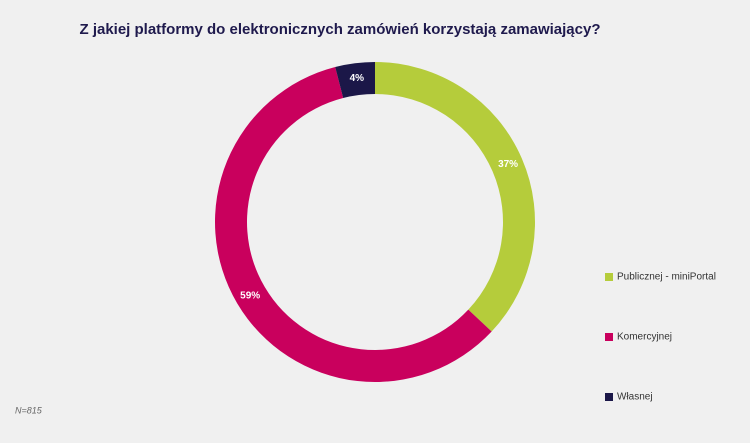  What do you see at coordinates (250, 295) in the screenshot?
I see `value-label: 59%` at bounding box center [250, 295].